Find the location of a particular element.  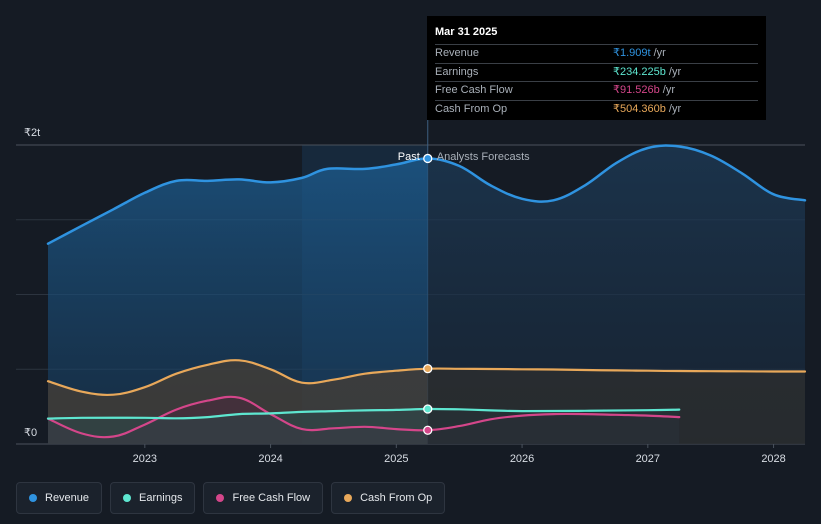

tooltip-row-value: ₹234.225b is located at coordinates (639, 71).